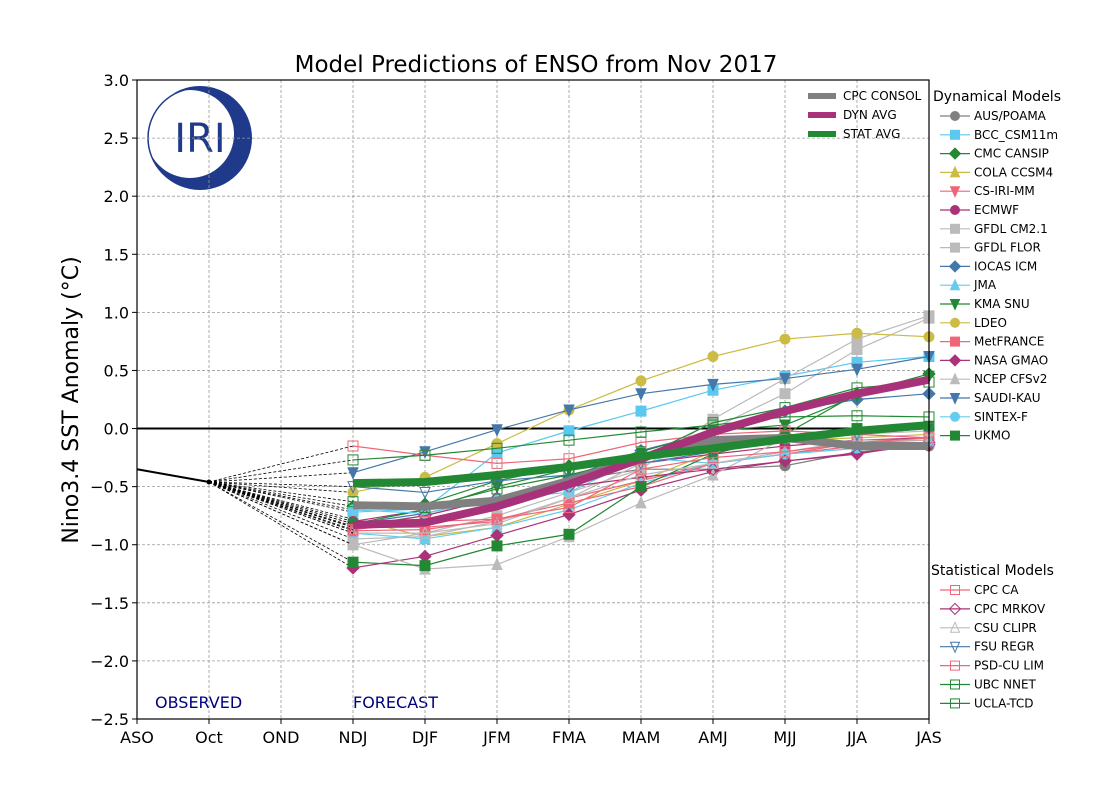 The width and height of the screenshot is (1100, 804). What do you see at coordinates (116, 254) in the screenshot?
I see `y-tick-label: 1.5` at bounding box center [116, 254].